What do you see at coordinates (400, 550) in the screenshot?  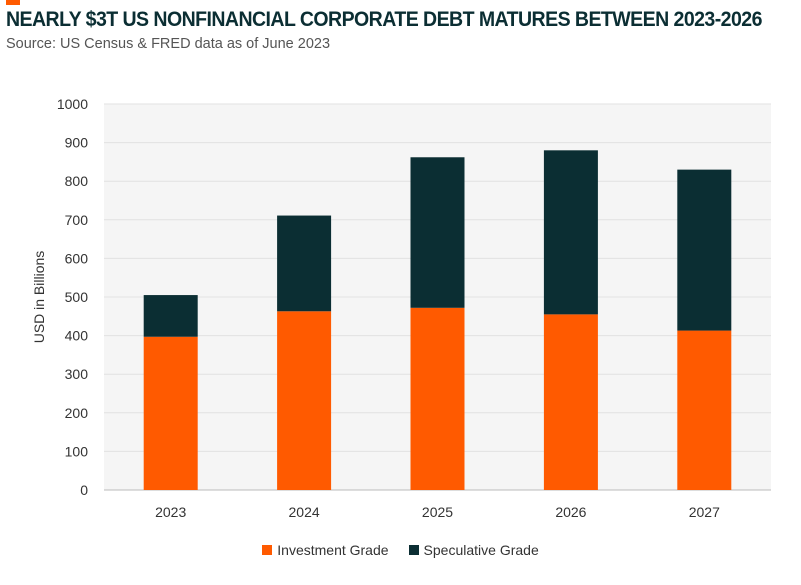 I see `legend: Investment Grade Speculative Grade` at bounding box center [400, 550].